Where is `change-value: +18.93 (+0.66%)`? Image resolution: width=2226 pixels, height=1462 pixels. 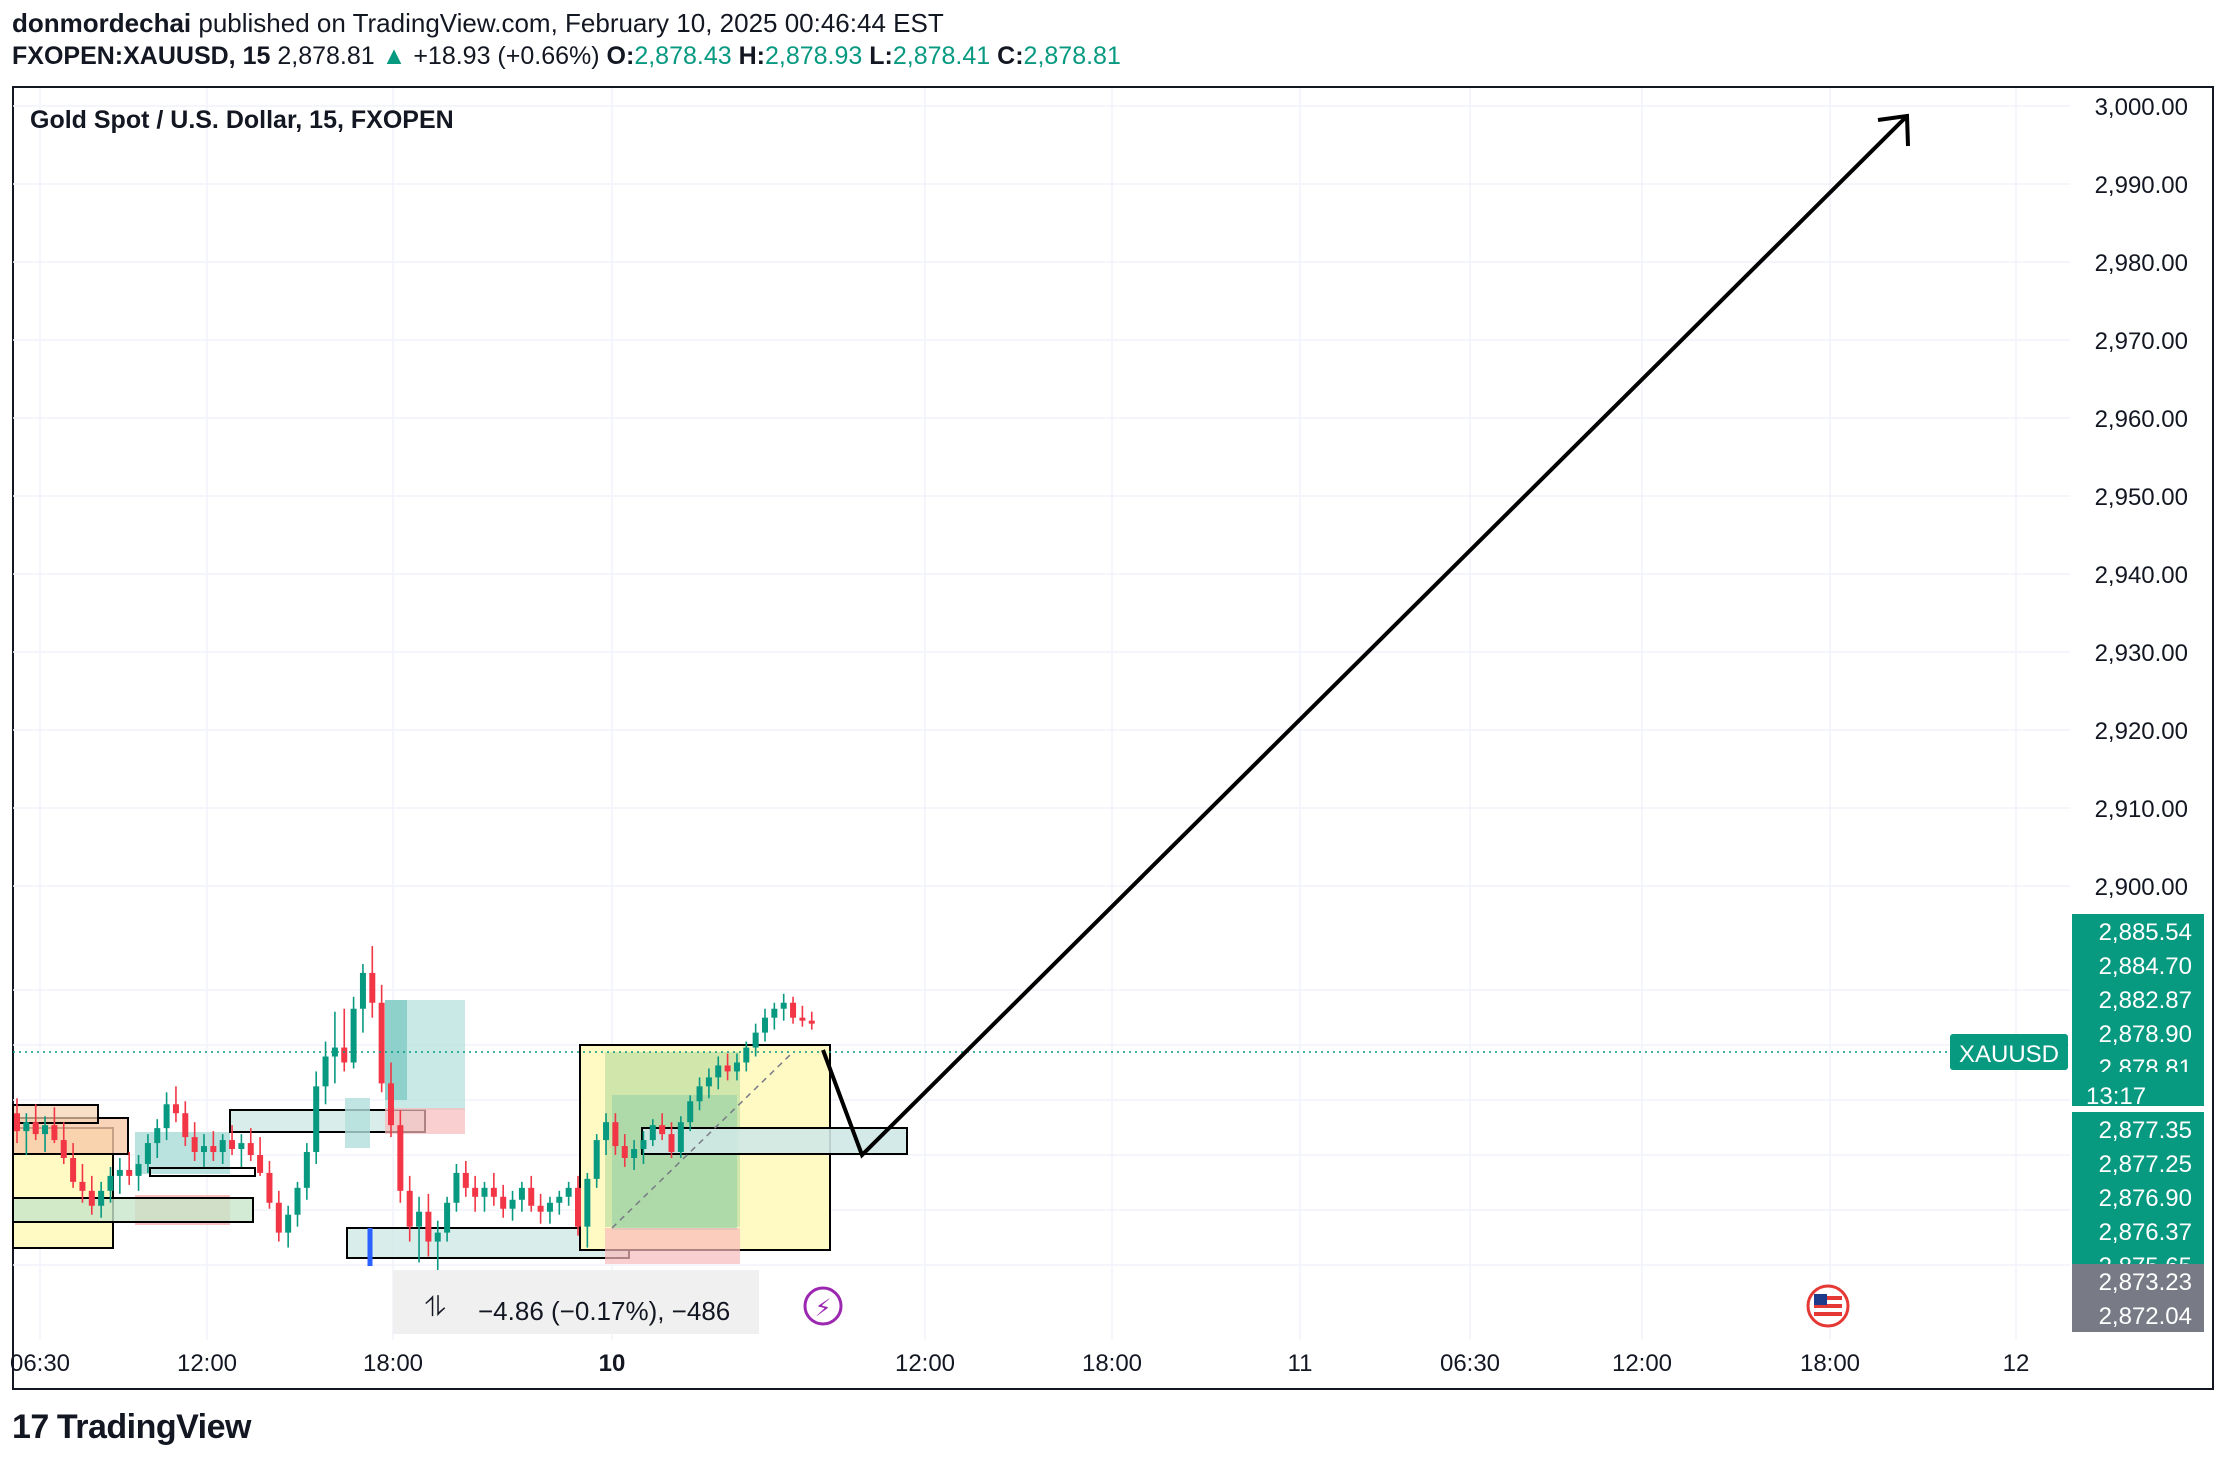
change-value: +18.93 (+0.66%) is located at coordinates (506, 56).